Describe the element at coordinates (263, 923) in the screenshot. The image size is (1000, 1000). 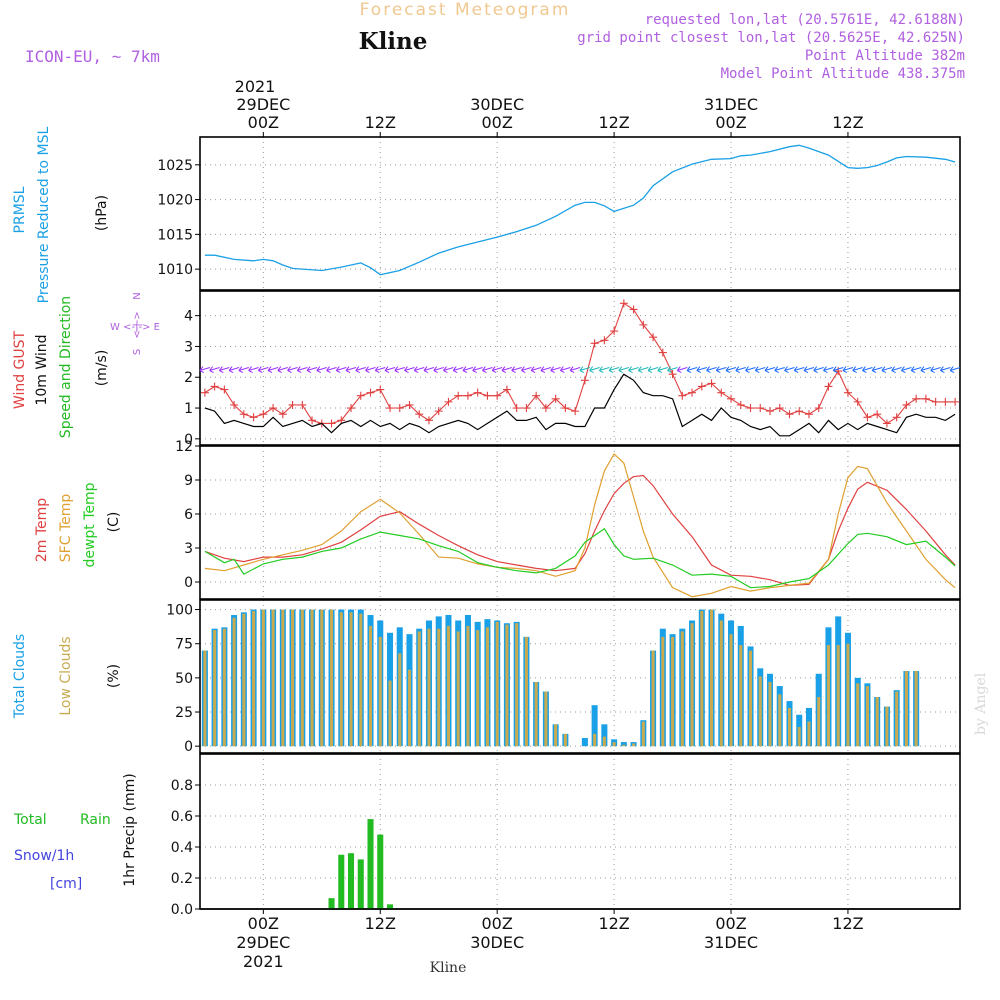
I see `bottom-hour-label: 00Z` at that location.